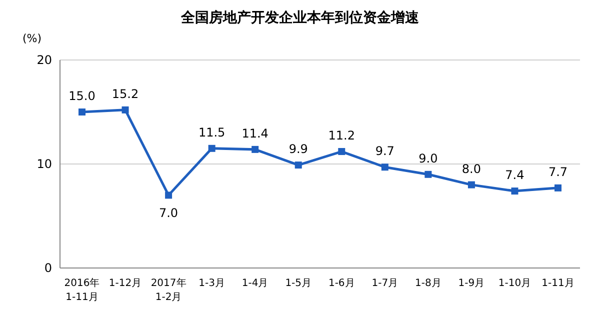 The width and height of the screenshot is (600, 324). Describe the element at coordinates (515, 283) in the screenshot. I see `x-tick-label: 1-10月` at that location.